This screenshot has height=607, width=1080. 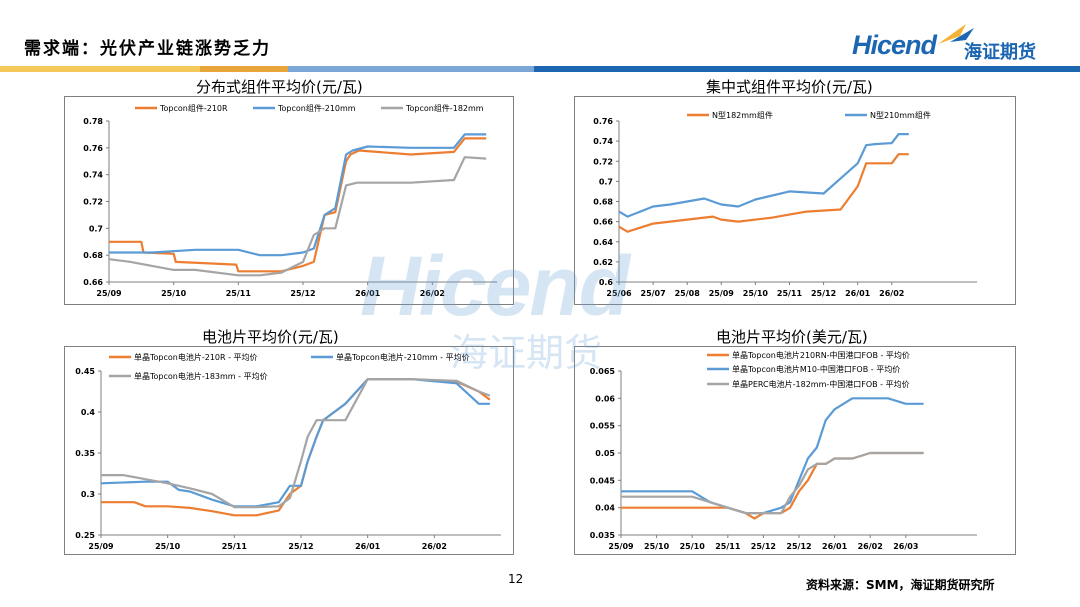 I want to click on x-tick-label: 25/07, so click(x=653, y=293).